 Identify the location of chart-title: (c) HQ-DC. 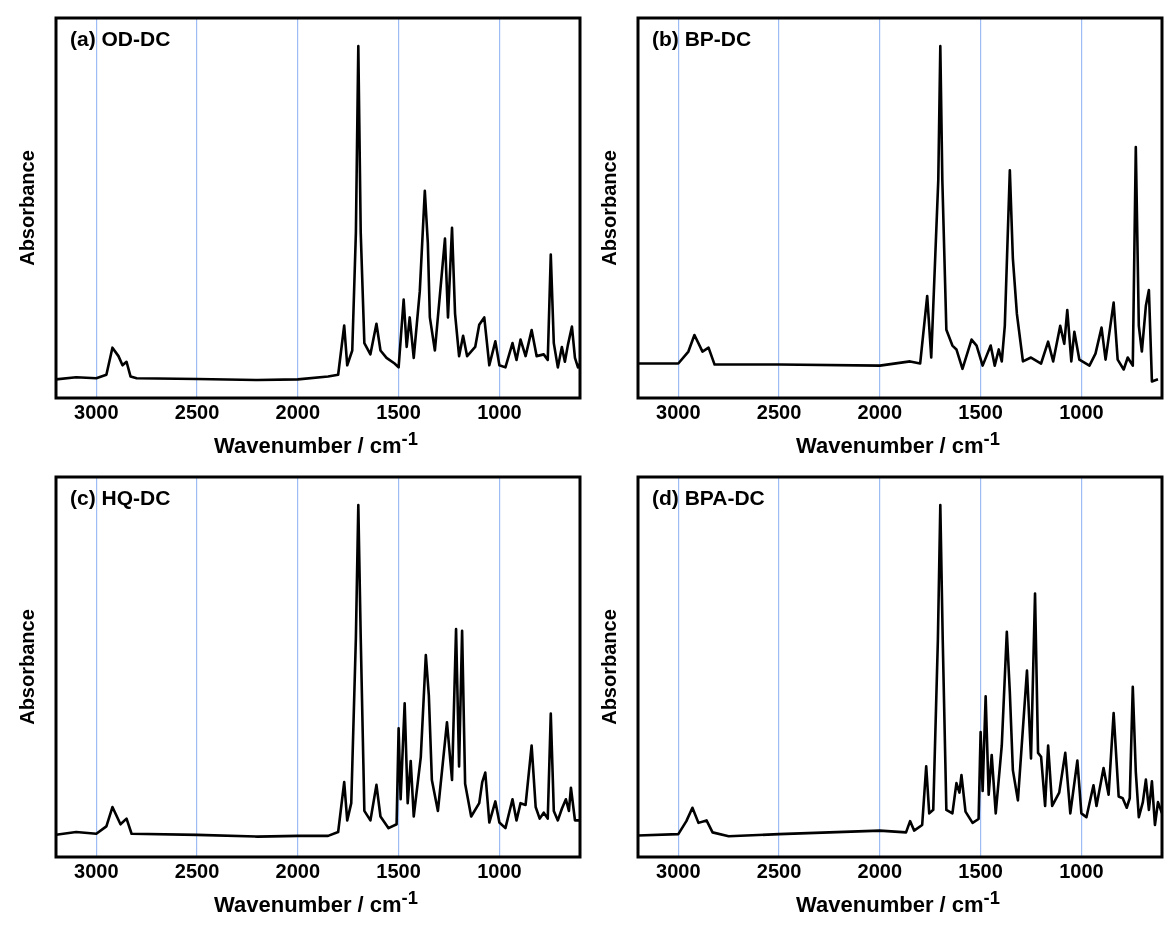
(120, 498).